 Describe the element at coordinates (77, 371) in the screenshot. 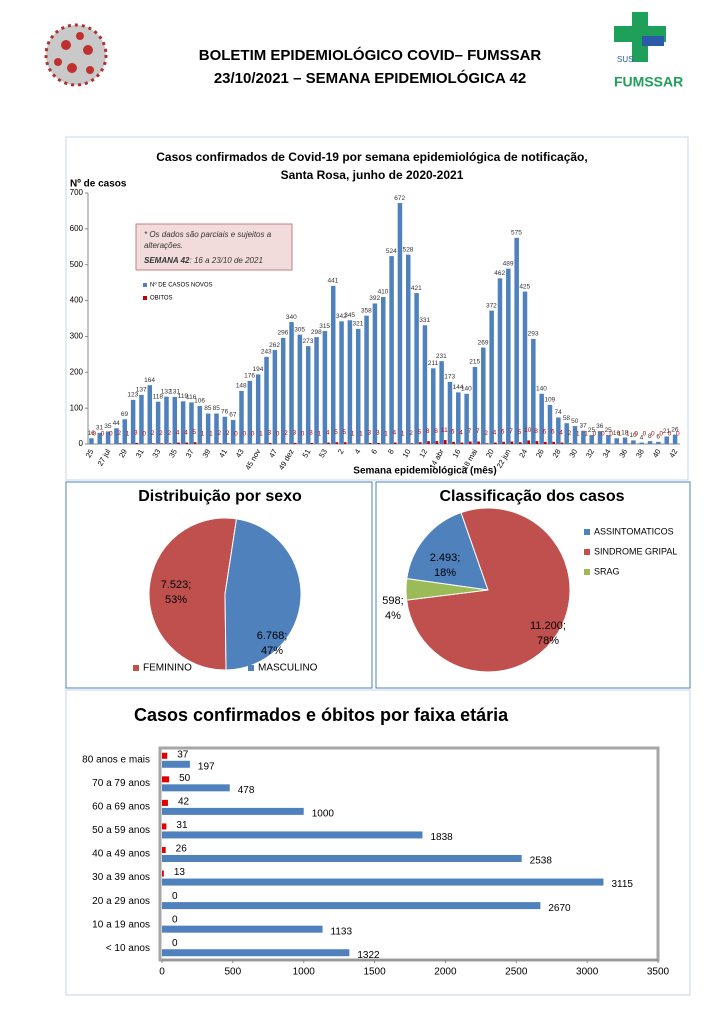

I see `y-tick-label: 200` at that location.